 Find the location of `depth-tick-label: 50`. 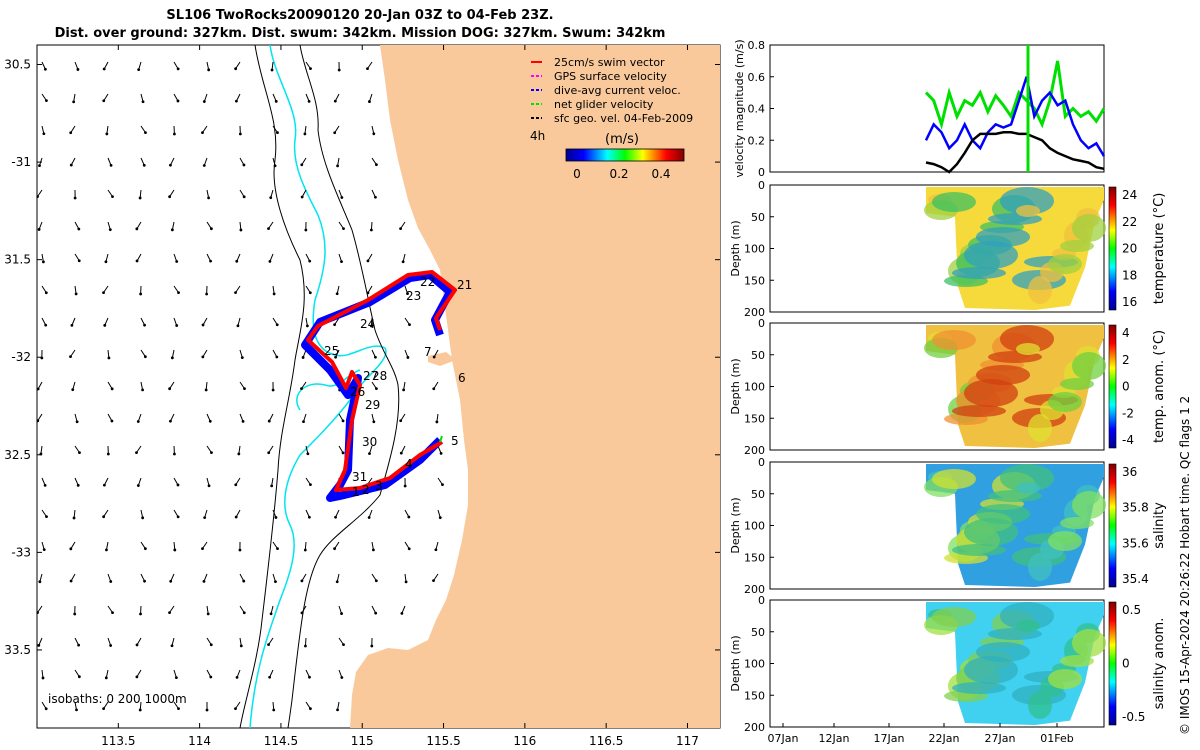

depth-tick-label: 50 is located at coordinates (758, 494).